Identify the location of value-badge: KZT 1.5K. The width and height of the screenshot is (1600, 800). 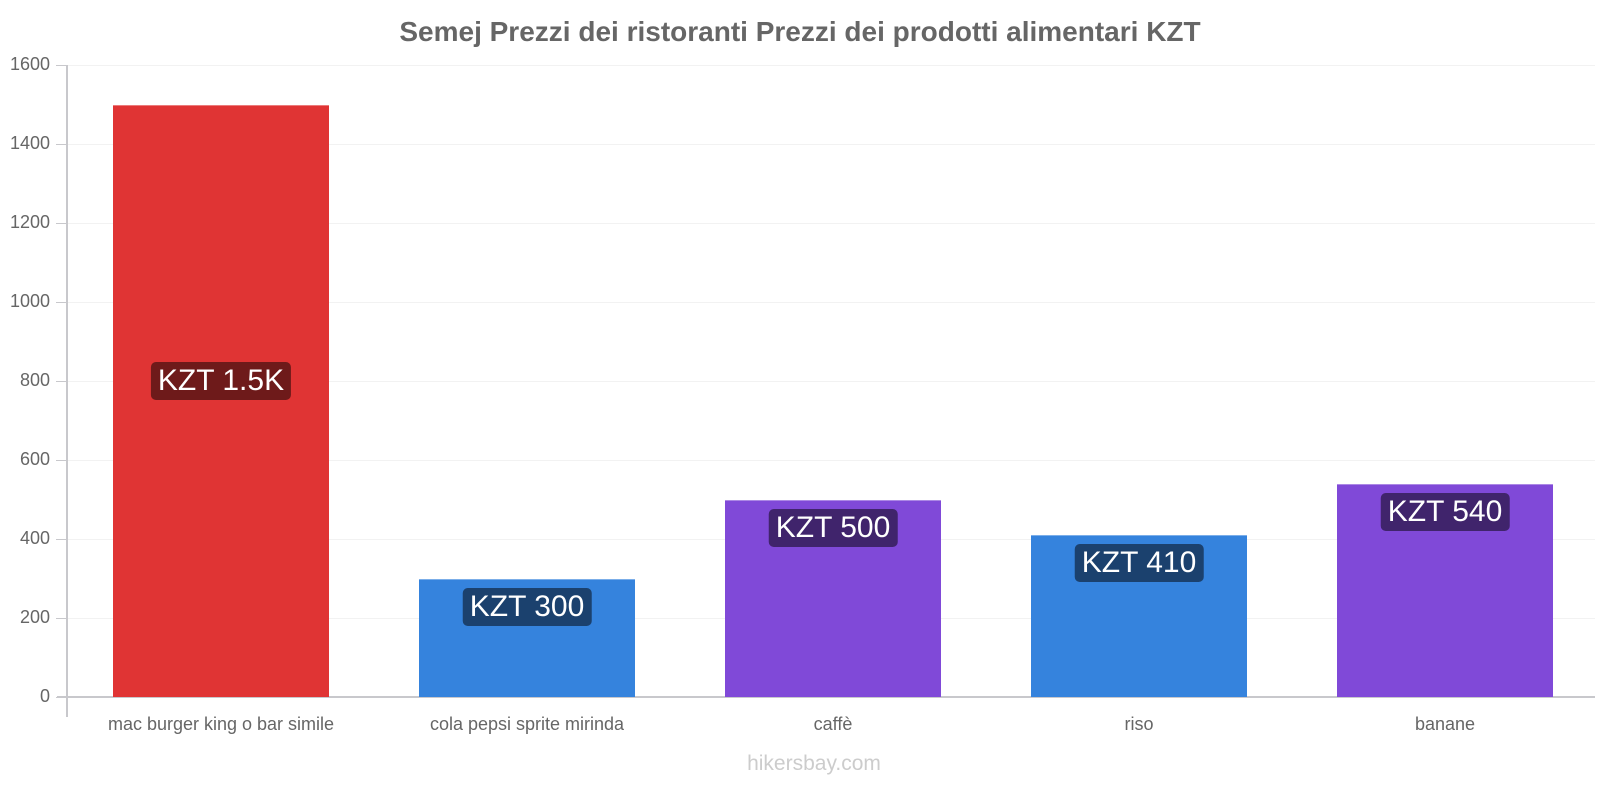
(221, 380).